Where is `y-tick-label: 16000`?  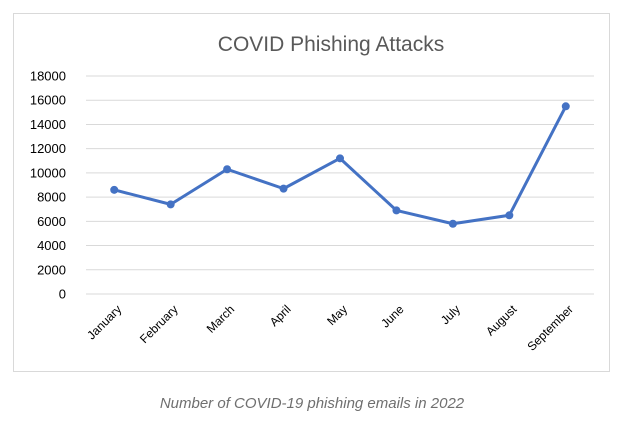 y-tick-label: 16000 is located at coordinates (48, 100).